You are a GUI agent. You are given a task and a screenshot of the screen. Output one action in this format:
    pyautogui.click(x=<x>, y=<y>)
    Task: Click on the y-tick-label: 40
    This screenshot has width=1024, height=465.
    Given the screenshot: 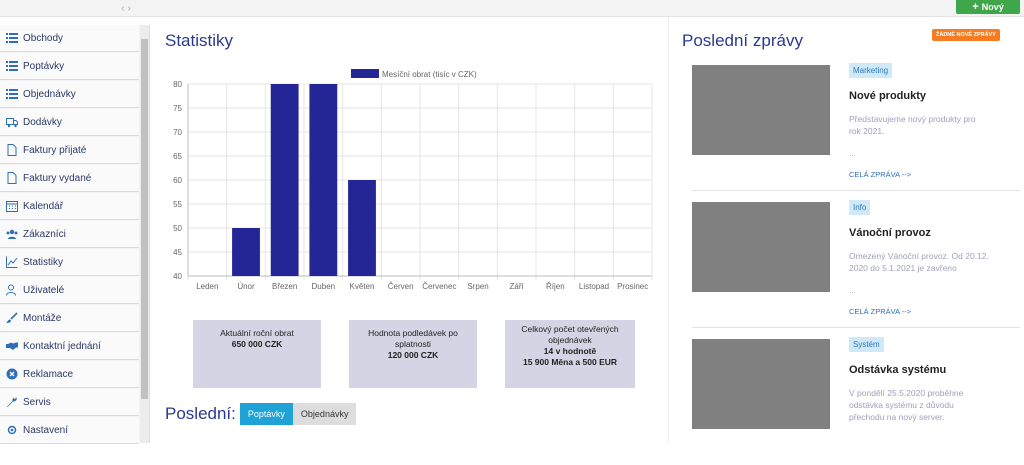 What is the action you would take?
    pyautogui.click(x=177, y=276)
    